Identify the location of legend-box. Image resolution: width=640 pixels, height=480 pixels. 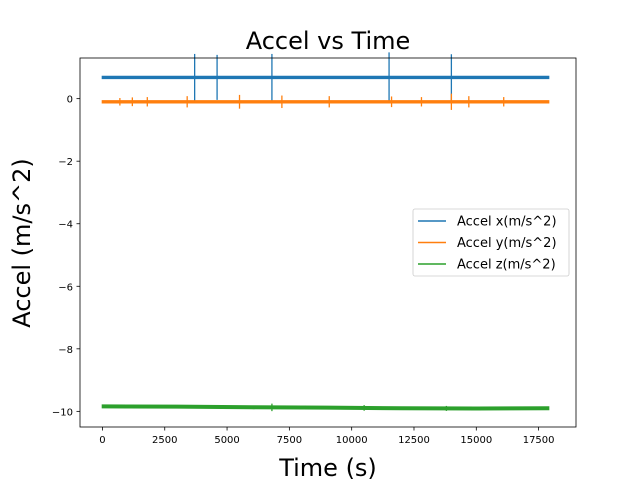
(491, 242).